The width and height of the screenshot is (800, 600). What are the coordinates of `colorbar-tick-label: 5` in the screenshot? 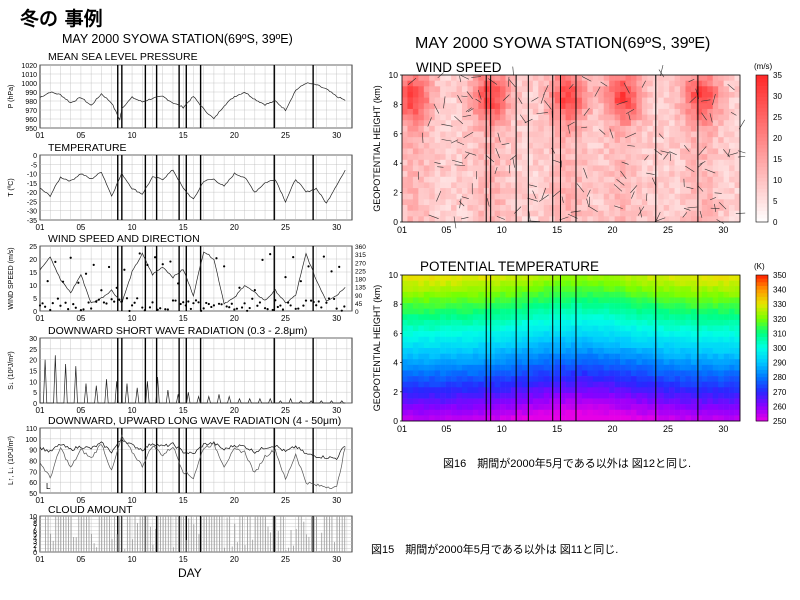 It's located at (775, 201).